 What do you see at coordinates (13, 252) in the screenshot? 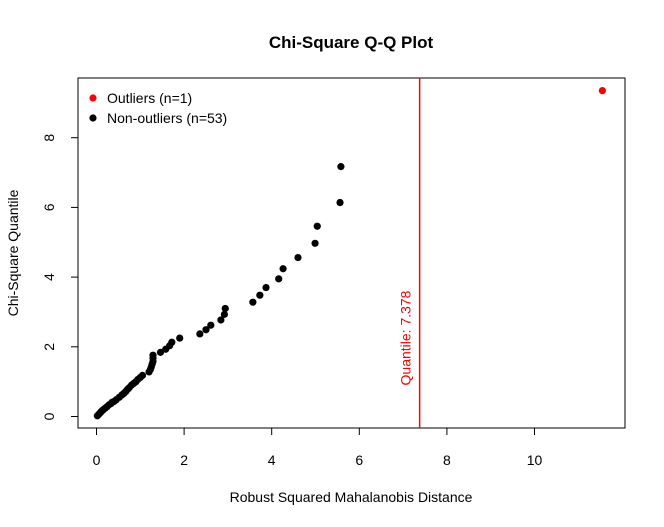
I see `y-axis-label: Chi-Square Quantile` at bounding box center [13, 252].